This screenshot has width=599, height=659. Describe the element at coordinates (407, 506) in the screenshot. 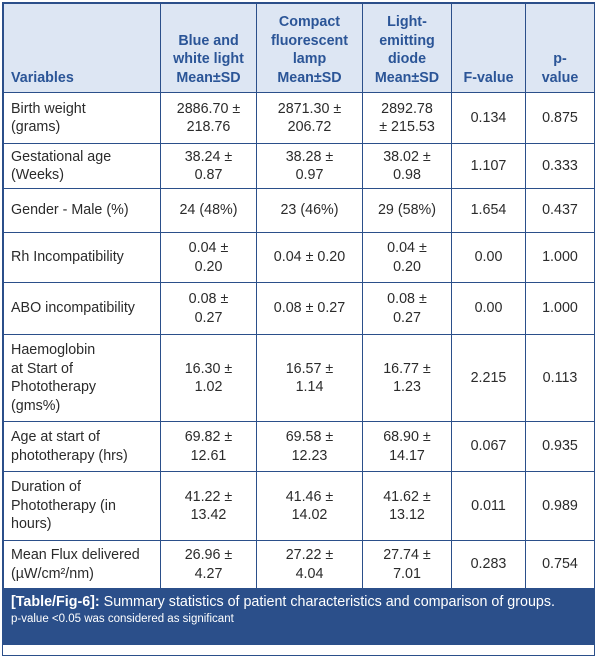

I see `cell-led: 41.62 ±13.12` at that location.